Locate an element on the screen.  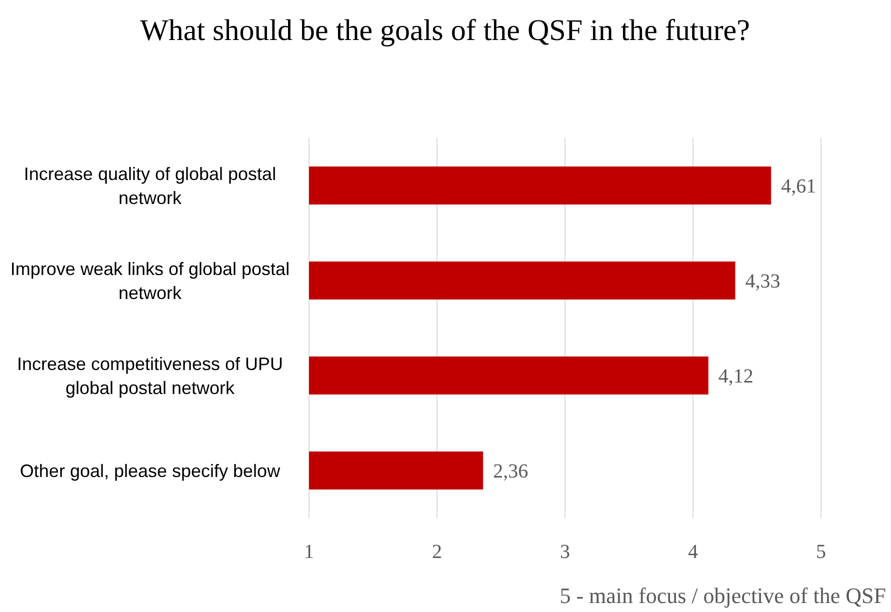
y-tick-label: Improve weak links of global postal network is located at coordinates (150, 280).